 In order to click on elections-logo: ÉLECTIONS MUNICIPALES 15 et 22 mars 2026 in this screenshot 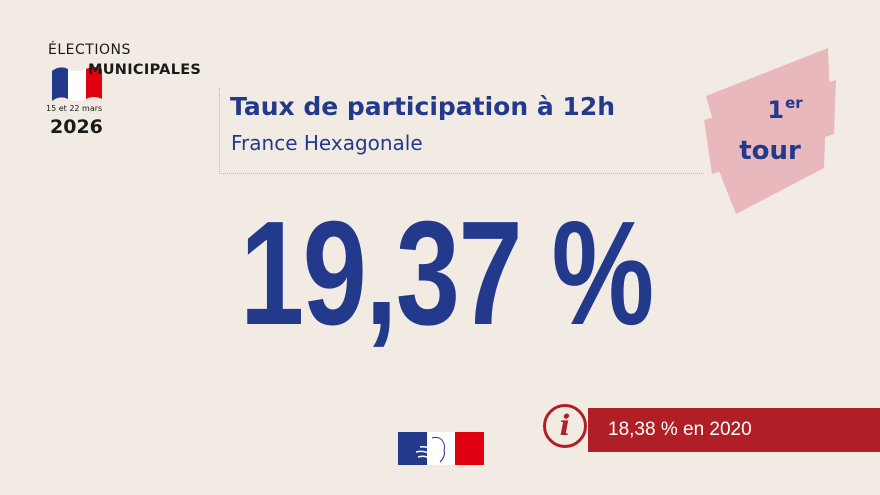, I will do `click(131, 92)`.